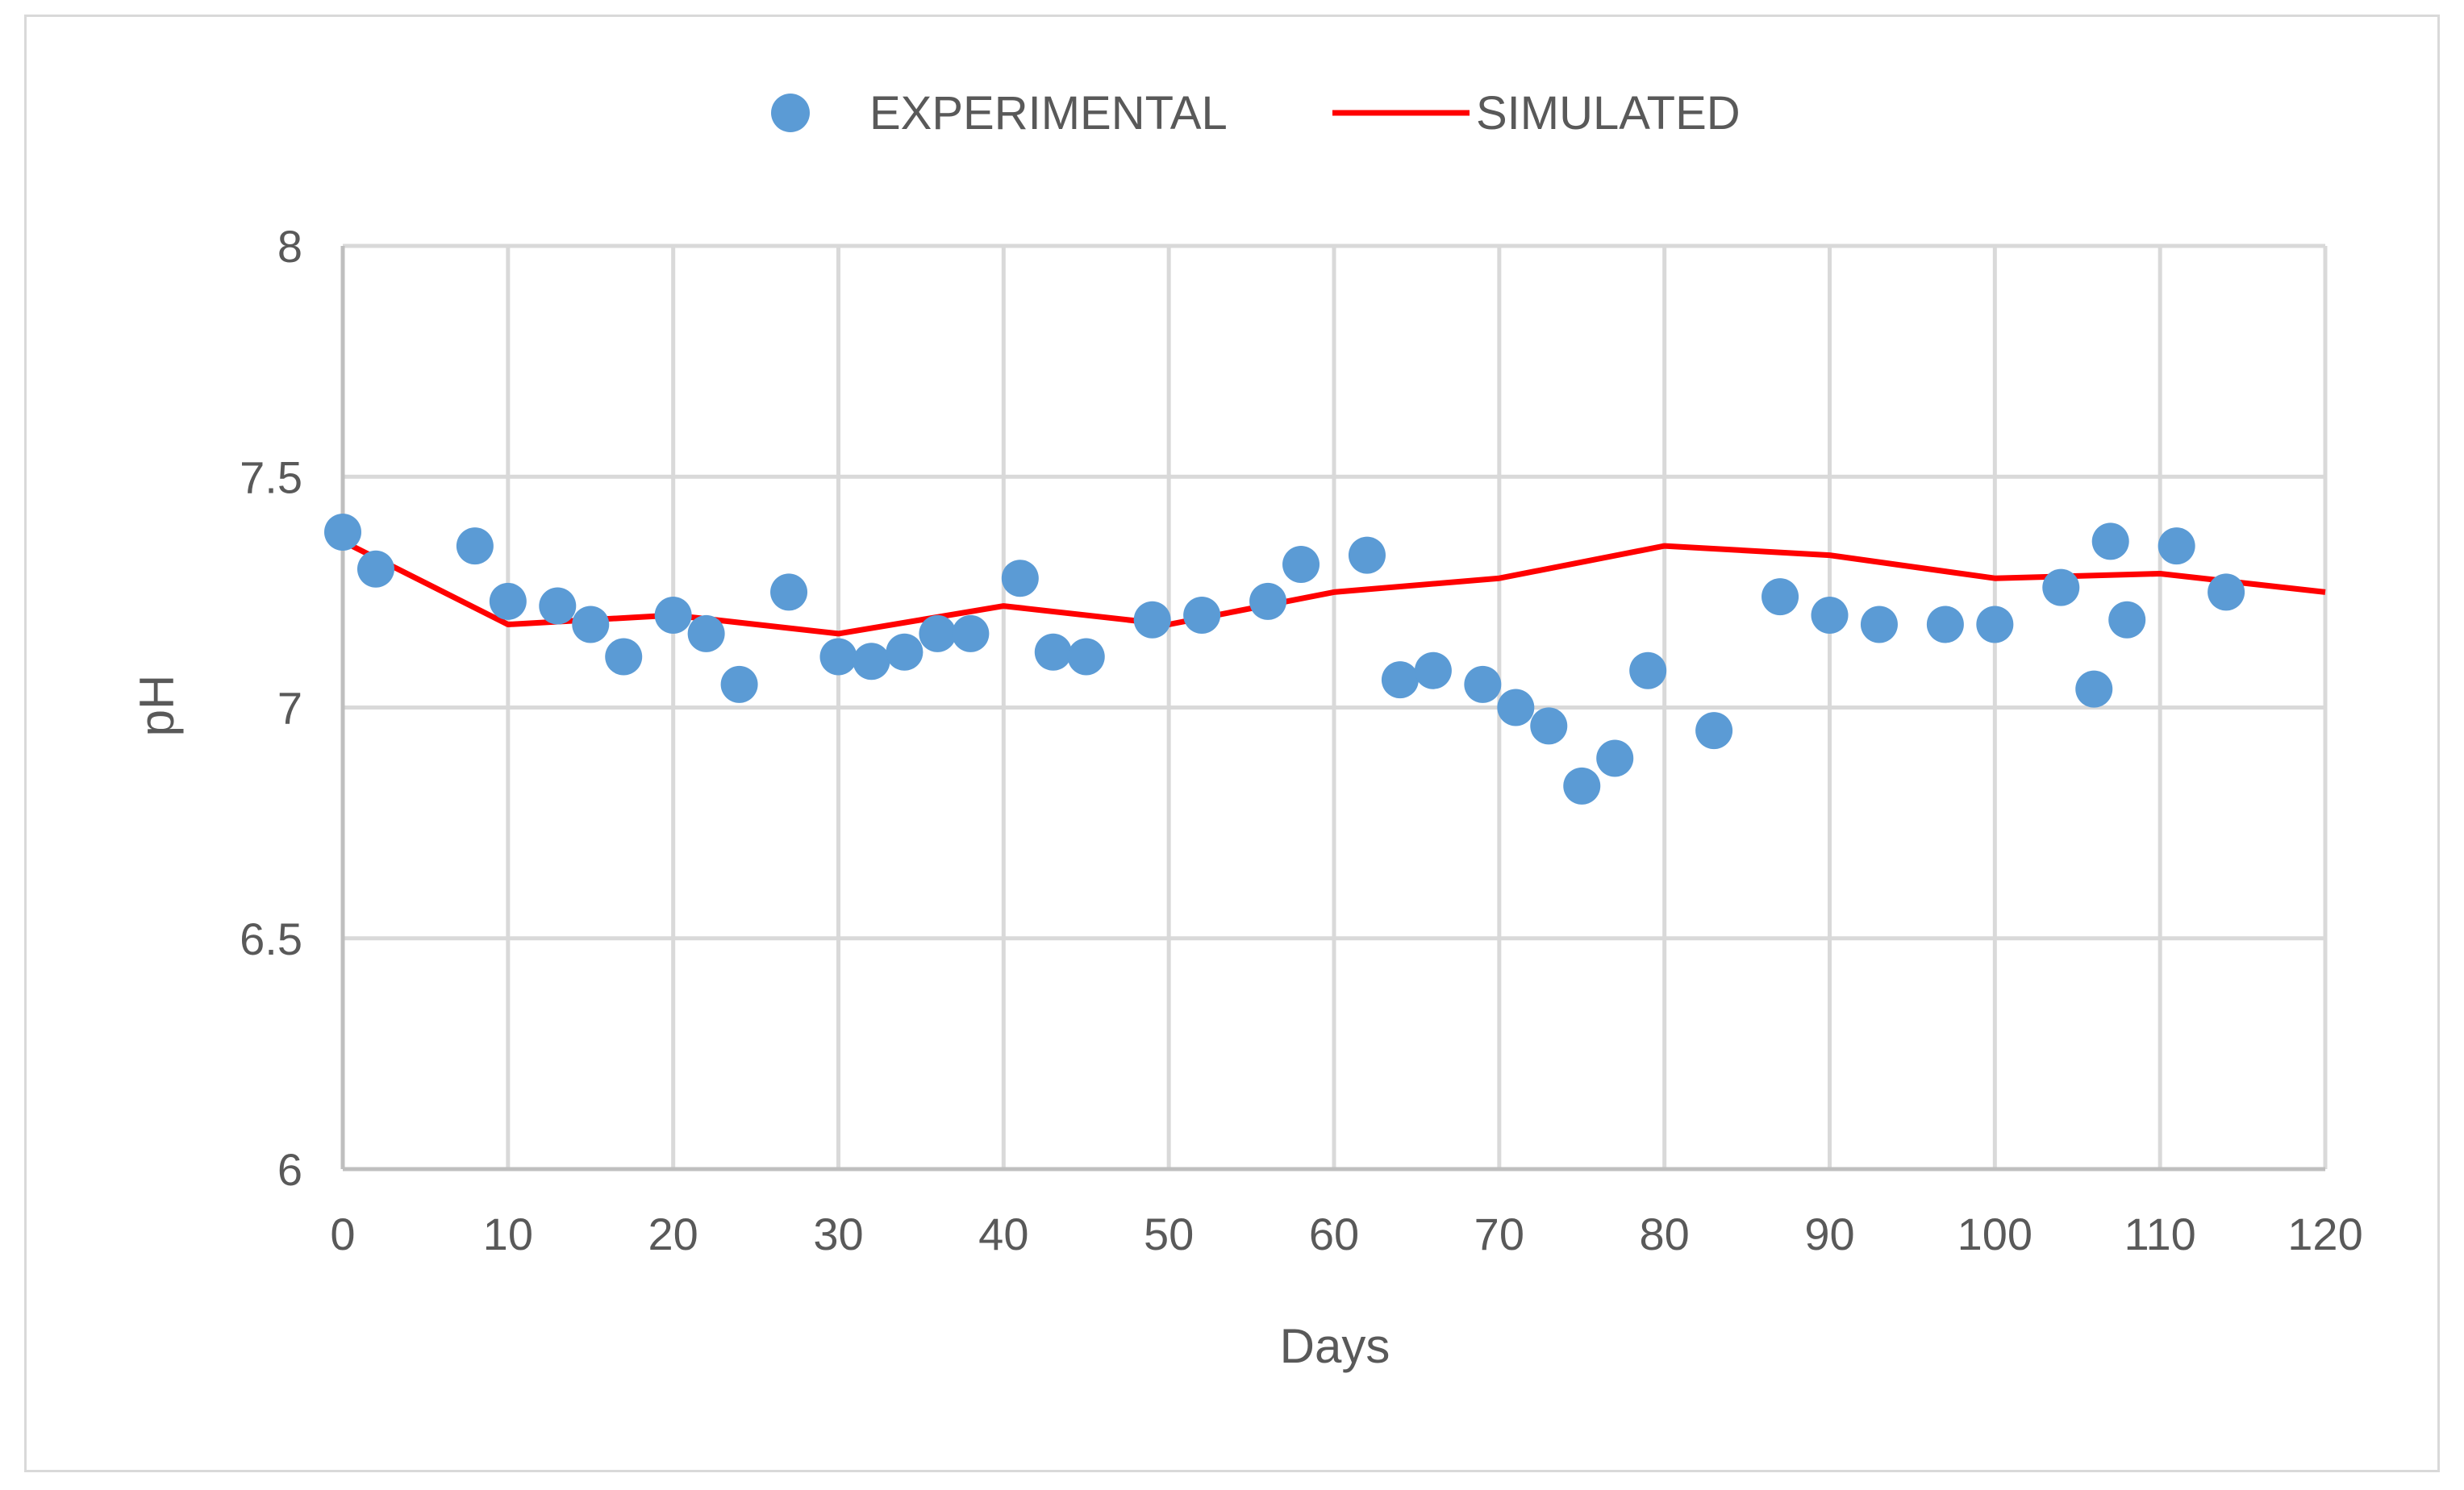  Describe the element at coordinates (838, 1234) in the screenshot. I see `x-tick-label: 30` at that location.